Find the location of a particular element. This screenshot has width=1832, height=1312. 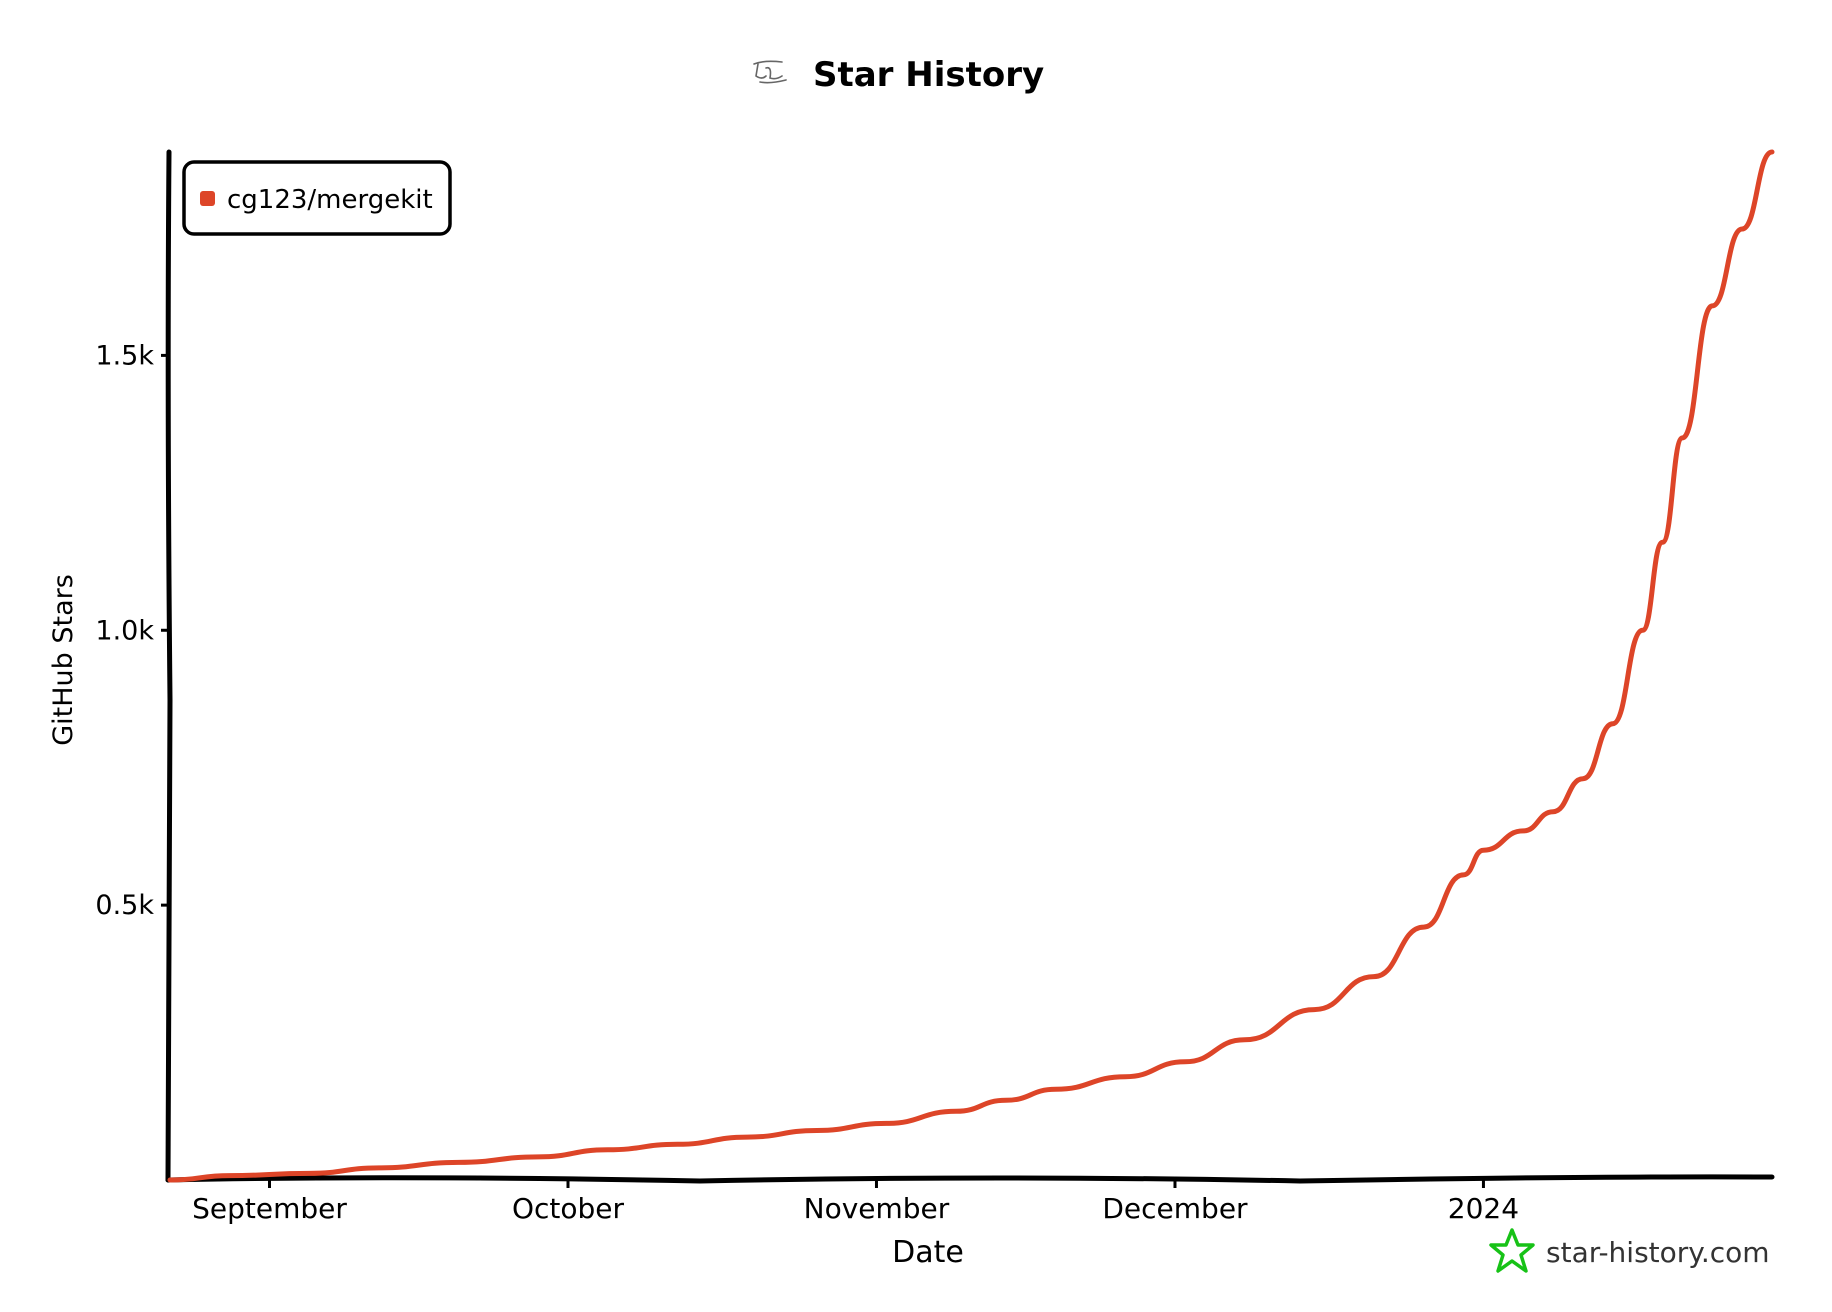

y-axis-line is located at coordinates (169, 666).